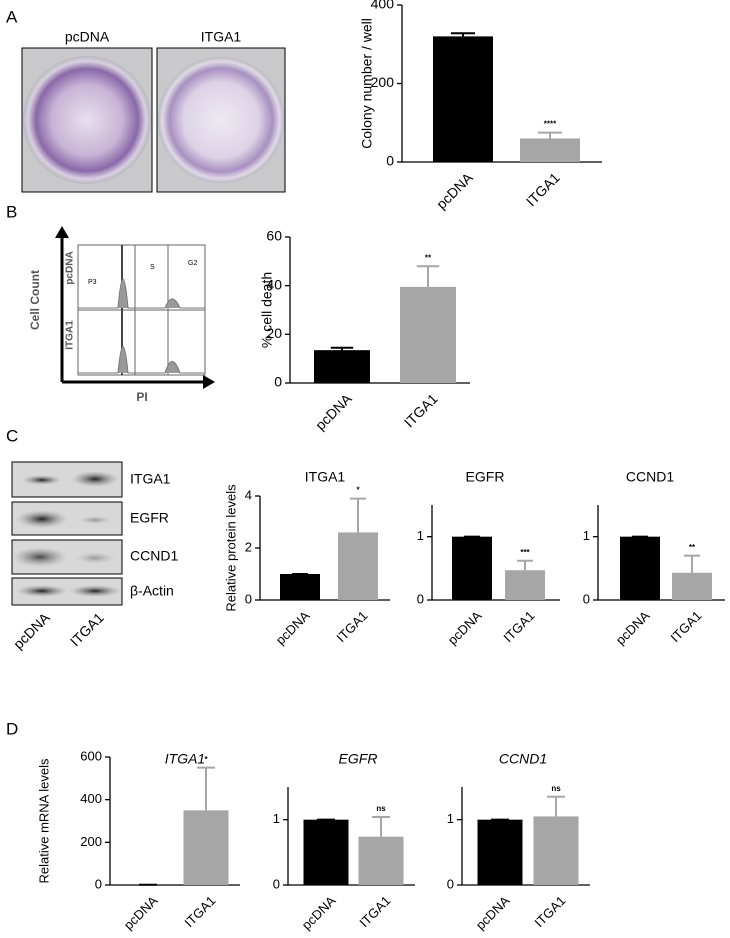  What do you see at coordinates (121, 315) in the screenshot?
I see `flow-plot: Cell Count PI pcDNA ITGA1 P3 S G2` at bounding box center [121, 315].